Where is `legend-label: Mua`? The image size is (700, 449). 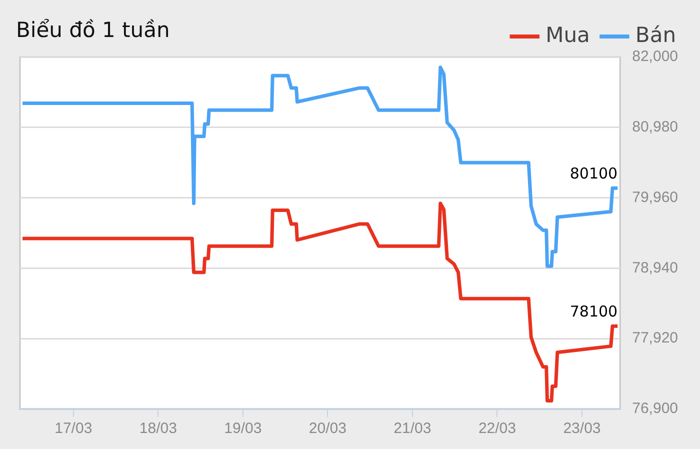 legend-label: Mua is located at coordinates (568, 34).